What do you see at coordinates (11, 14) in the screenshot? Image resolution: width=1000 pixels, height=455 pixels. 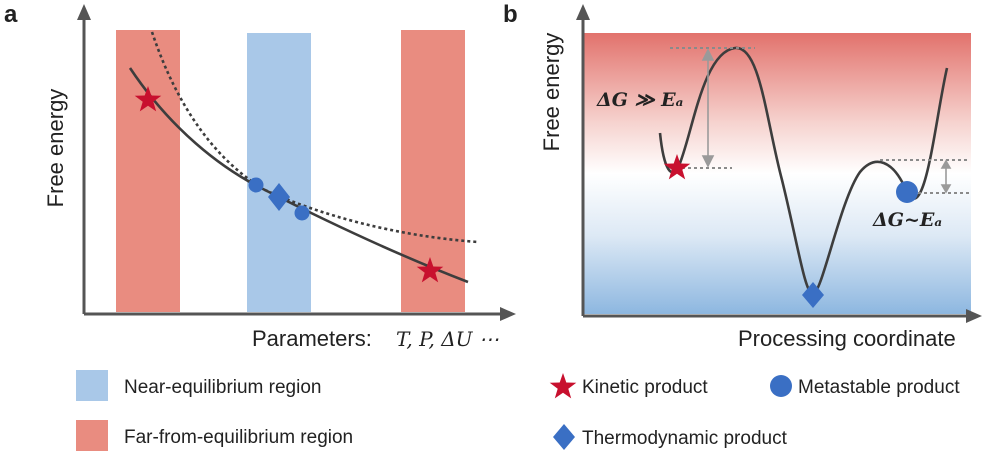 I see `panel-a-letter: a` at bounding box center [11, 14].